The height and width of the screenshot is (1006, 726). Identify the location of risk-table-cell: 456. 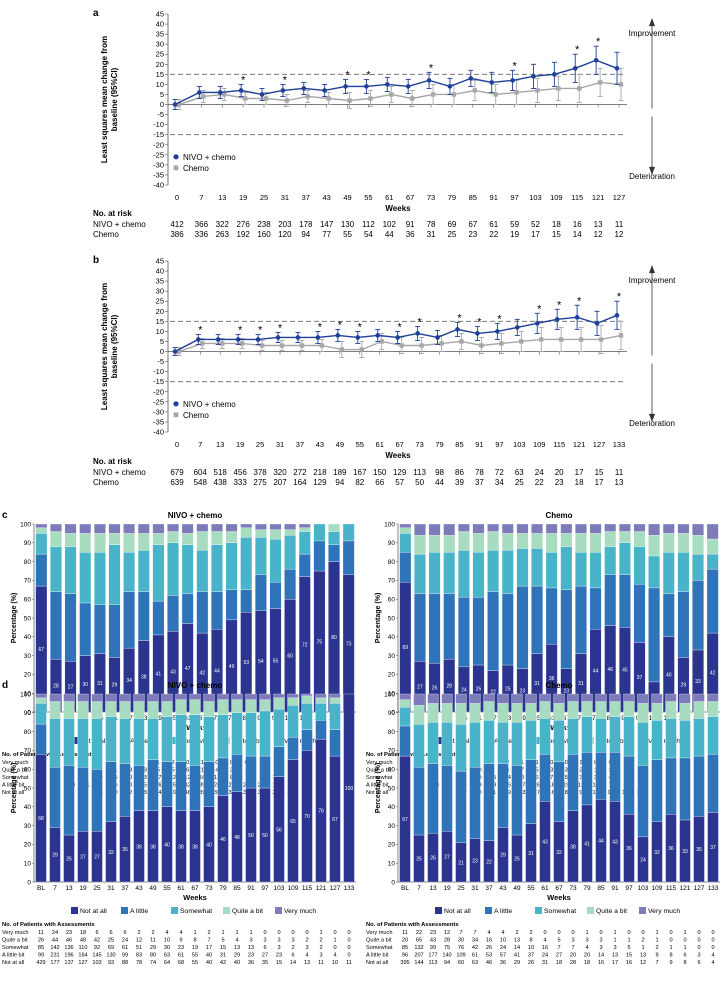
(240, 472).